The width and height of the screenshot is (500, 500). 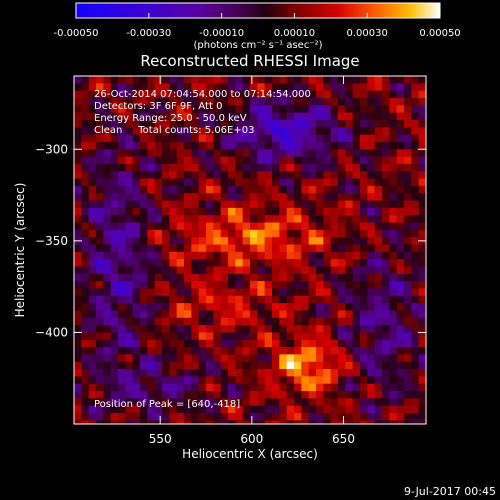 I want to click on annotation-peak-position: Position of Peak = [640,-418], so click(x=167, y=404).